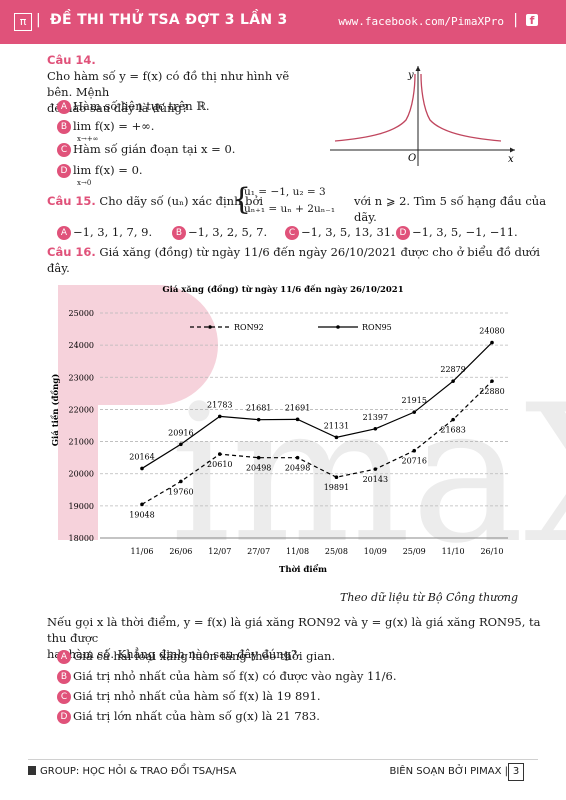 Image resolution: width=566 pixels, height=800 pixels. Describe the element at coordinates (81, 506) in the screenshot. I see `y-tick-label: 19000` at that location.